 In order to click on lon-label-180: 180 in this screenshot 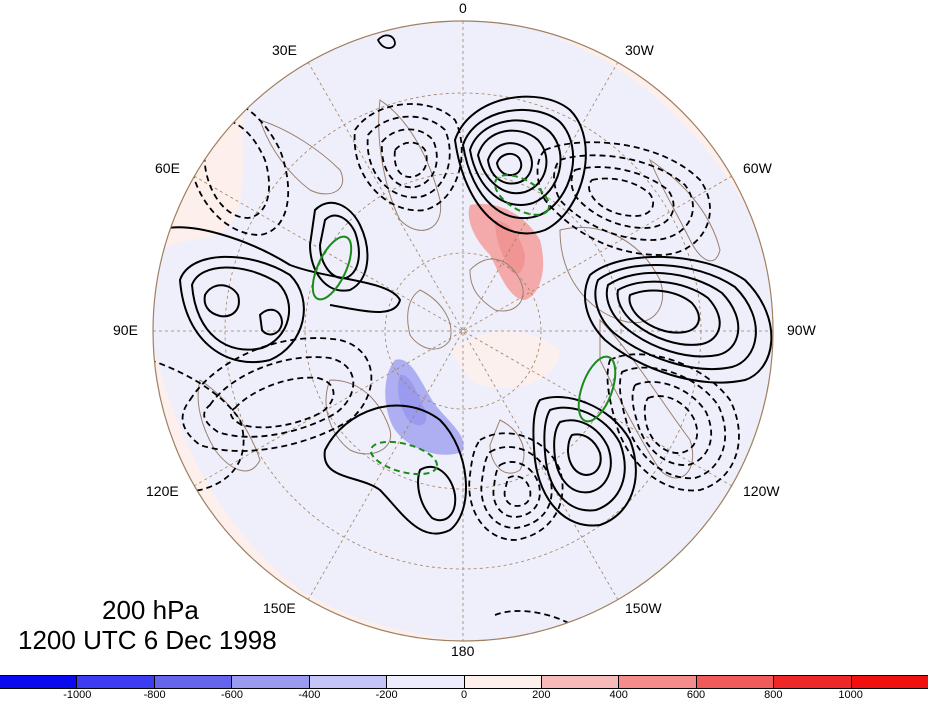, I will do `click(463, 651)`.